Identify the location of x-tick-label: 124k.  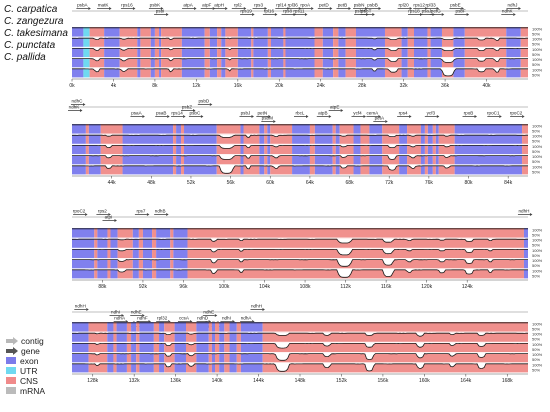
(467, 287).